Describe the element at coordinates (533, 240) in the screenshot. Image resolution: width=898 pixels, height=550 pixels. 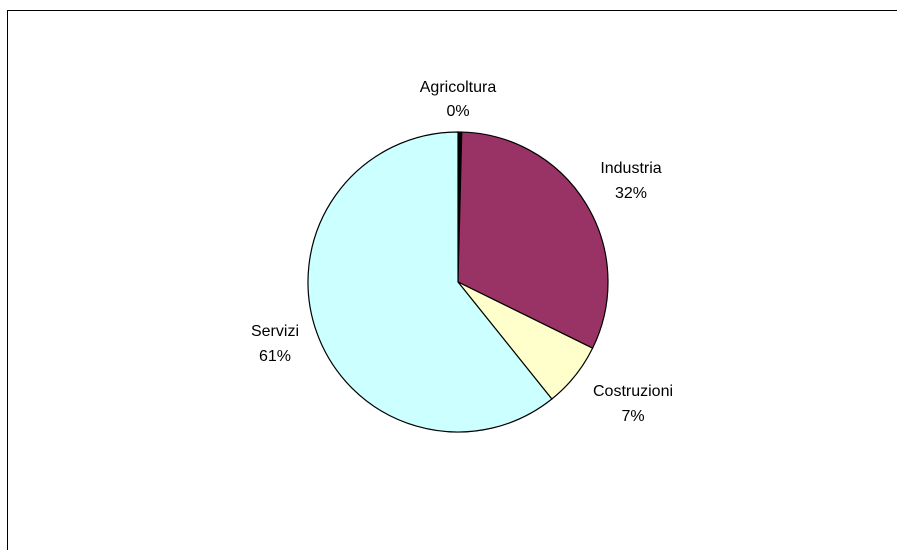
I see `pie-slice-industria` at that location.